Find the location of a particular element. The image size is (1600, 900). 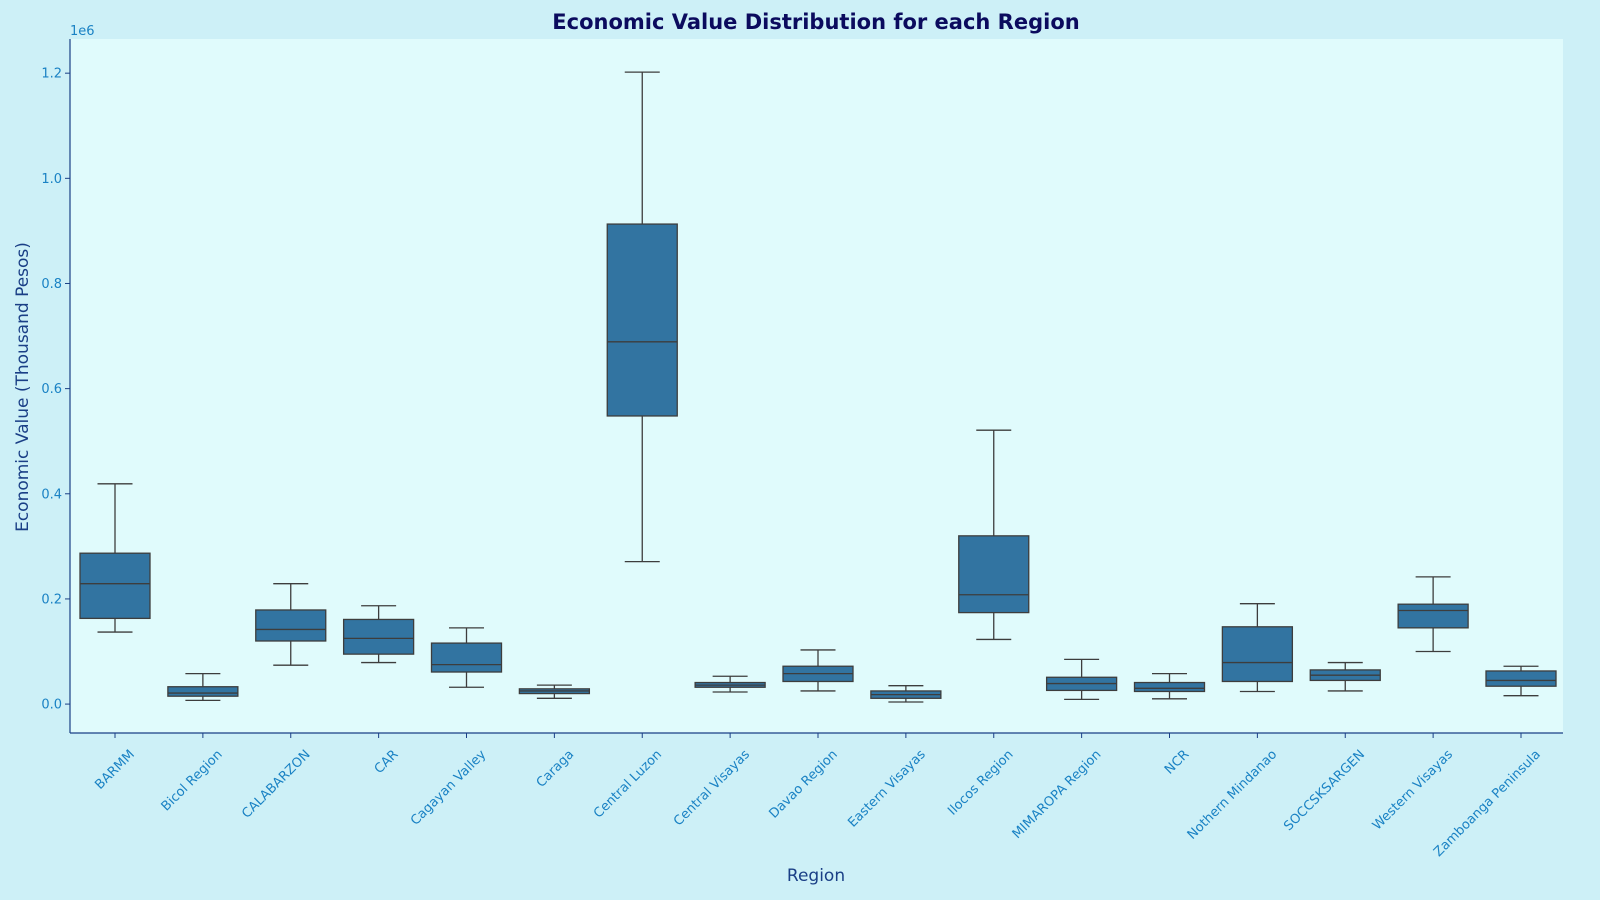

x-tick-label: Nothern Mindanao is located at coordinates (1232, 794).